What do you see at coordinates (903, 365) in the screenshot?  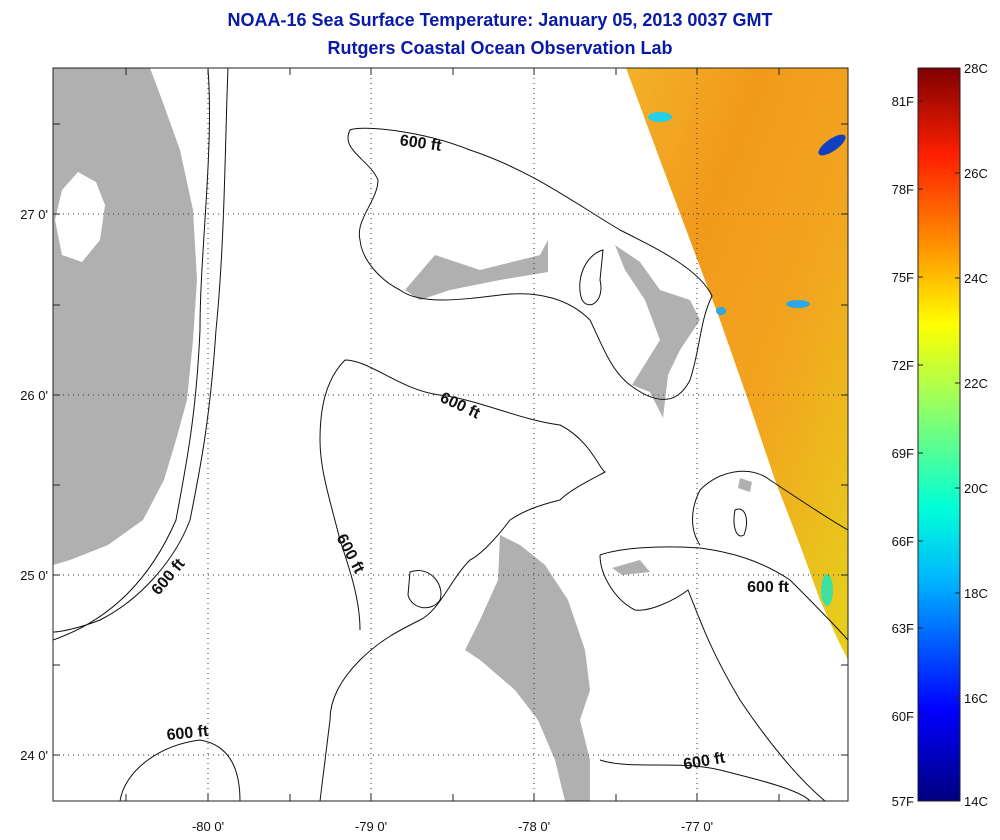 I see `colorbar-f-label: 72F` at bounding box center [903, 365].